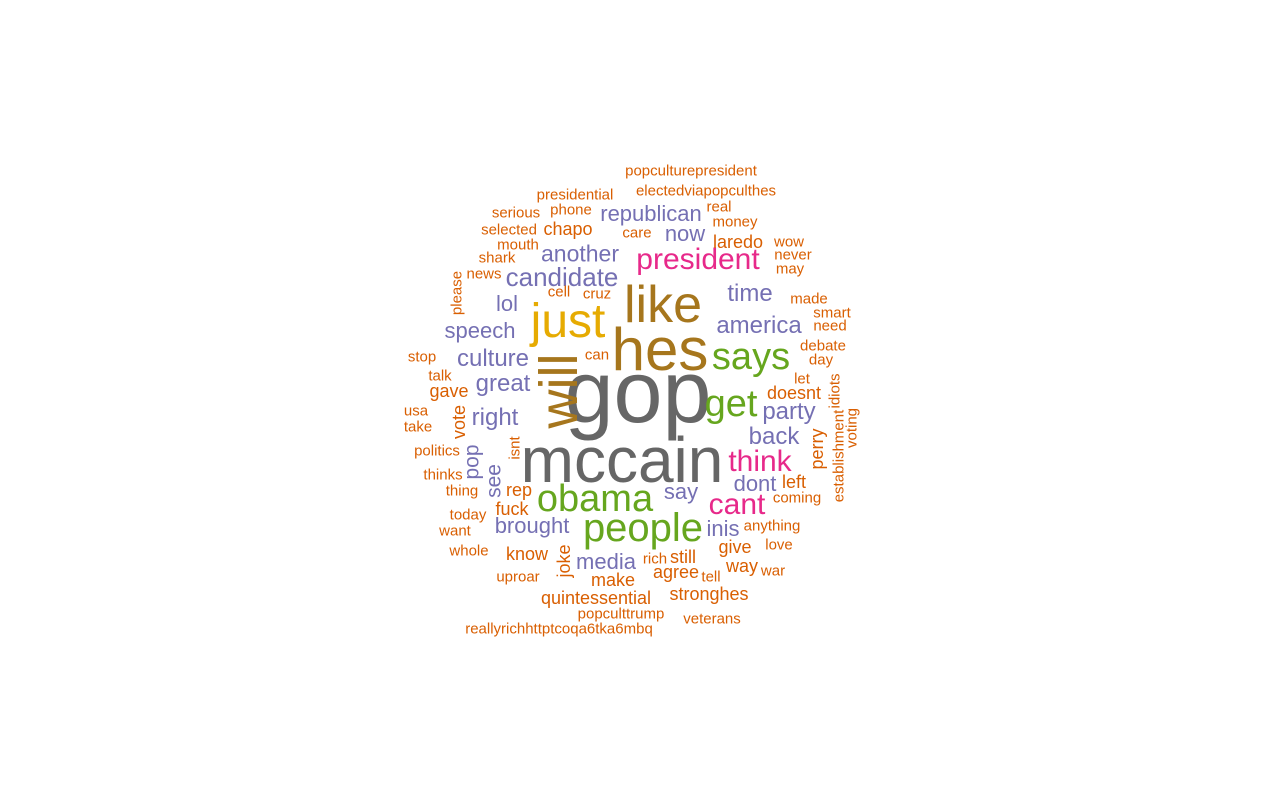  Describe the element at coordinates (751, 357) in the screenshot. I see `cloud-word-says: says` at that location.